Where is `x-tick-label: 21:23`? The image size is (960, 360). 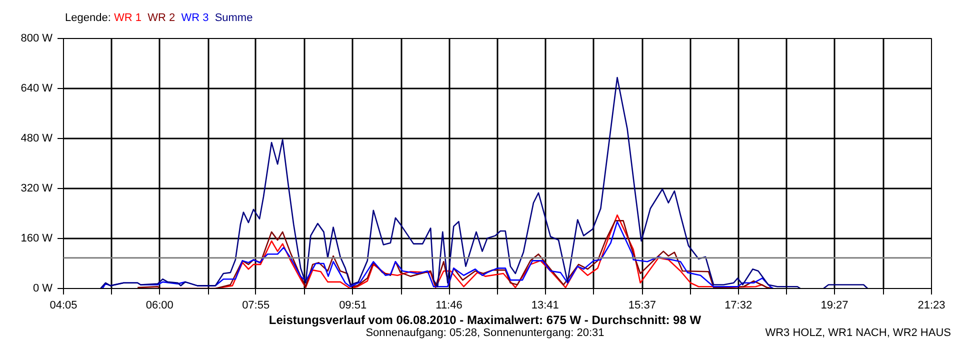 x-tick-label: 21:23 is located at coordinates (932, 306).